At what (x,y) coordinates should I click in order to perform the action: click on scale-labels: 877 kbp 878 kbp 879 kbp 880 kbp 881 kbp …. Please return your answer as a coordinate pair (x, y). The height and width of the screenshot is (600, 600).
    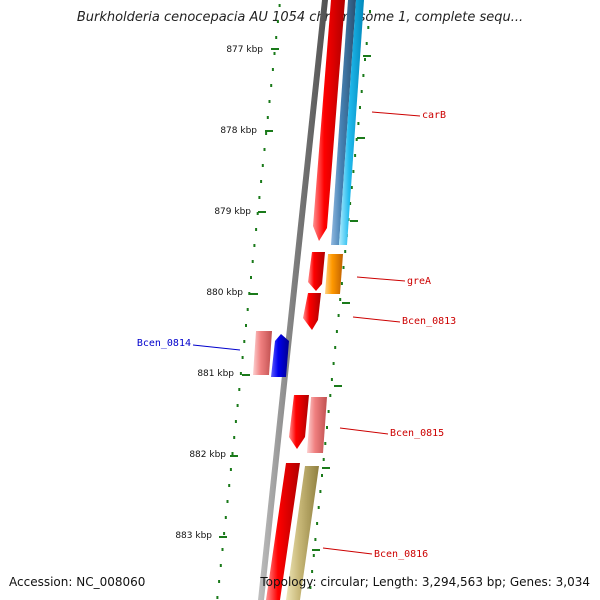
    Looking at the image, I should click on (219, 293).